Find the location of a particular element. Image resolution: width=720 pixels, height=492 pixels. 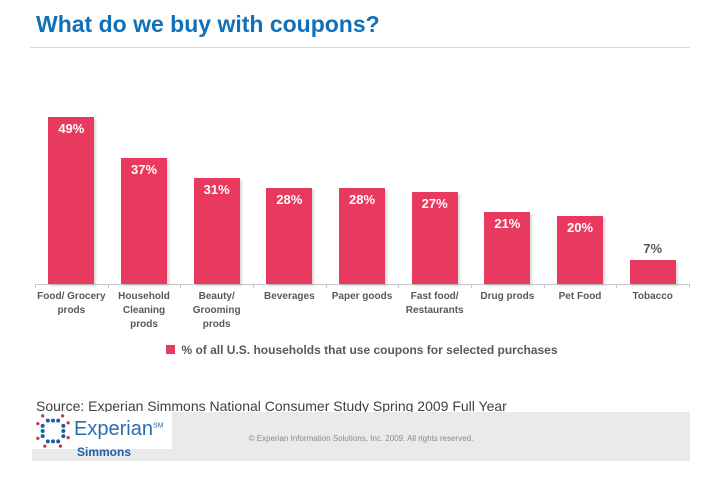

category-label: Beverages is located at coordinates (289, 296).